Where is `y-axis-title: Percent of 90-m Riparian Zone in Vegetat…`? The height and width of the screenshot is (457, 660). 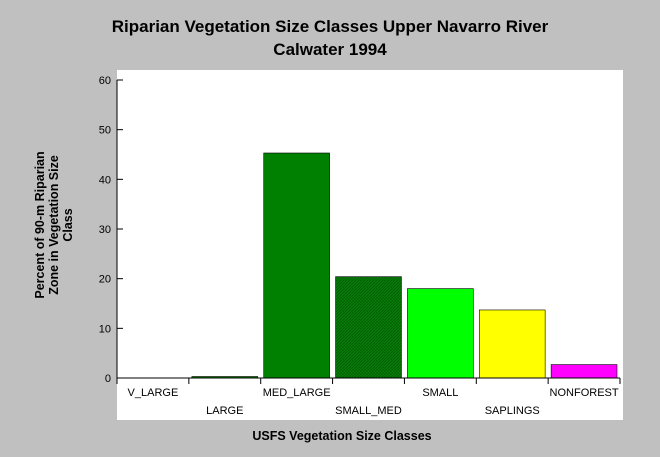 y-axis-title: Percent of 90-m Riparian Zone in Vegetat… is located at coordinates (54, 224).